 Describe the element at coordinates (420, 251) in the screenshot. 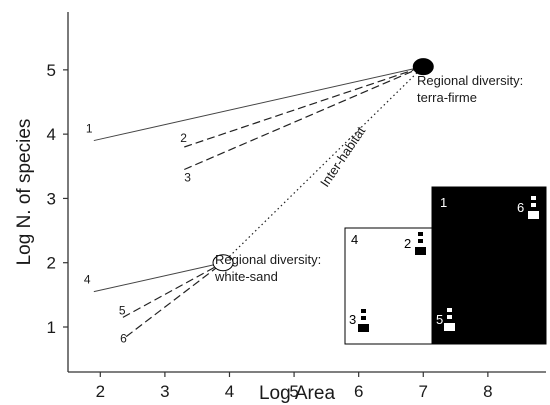

I see `inset-marker-2-large` at that location.